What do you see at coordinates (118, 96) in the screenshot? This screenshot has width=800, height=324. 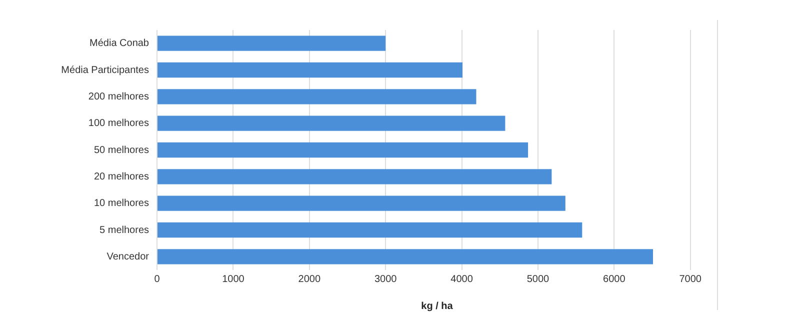 I see `y-tick-label: 200 melhores` at bounding box center [118, 96].